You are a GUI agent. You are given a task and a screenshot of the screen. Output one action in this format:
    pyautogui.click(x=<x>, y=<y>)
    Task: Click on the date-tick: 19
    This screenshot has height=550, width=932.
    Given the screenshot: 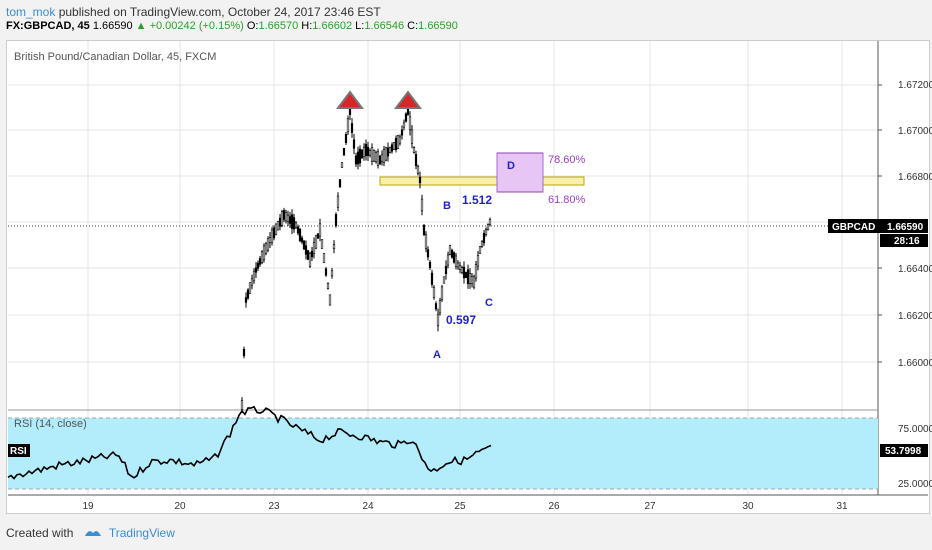 What is the action you would take?
    pyautogui.click(x=88, y=506)
    